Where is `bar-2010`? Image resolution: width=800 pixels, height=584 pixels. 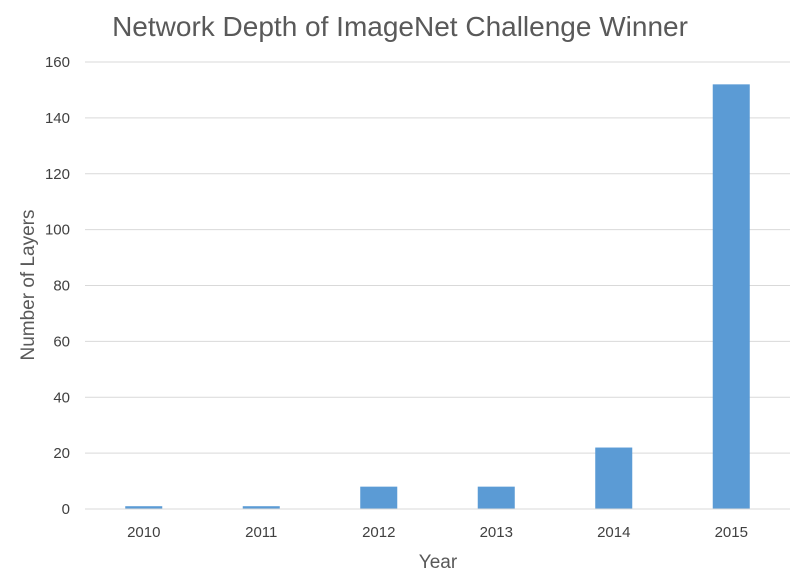
bar-2010 is located at coordinates (144, 507).